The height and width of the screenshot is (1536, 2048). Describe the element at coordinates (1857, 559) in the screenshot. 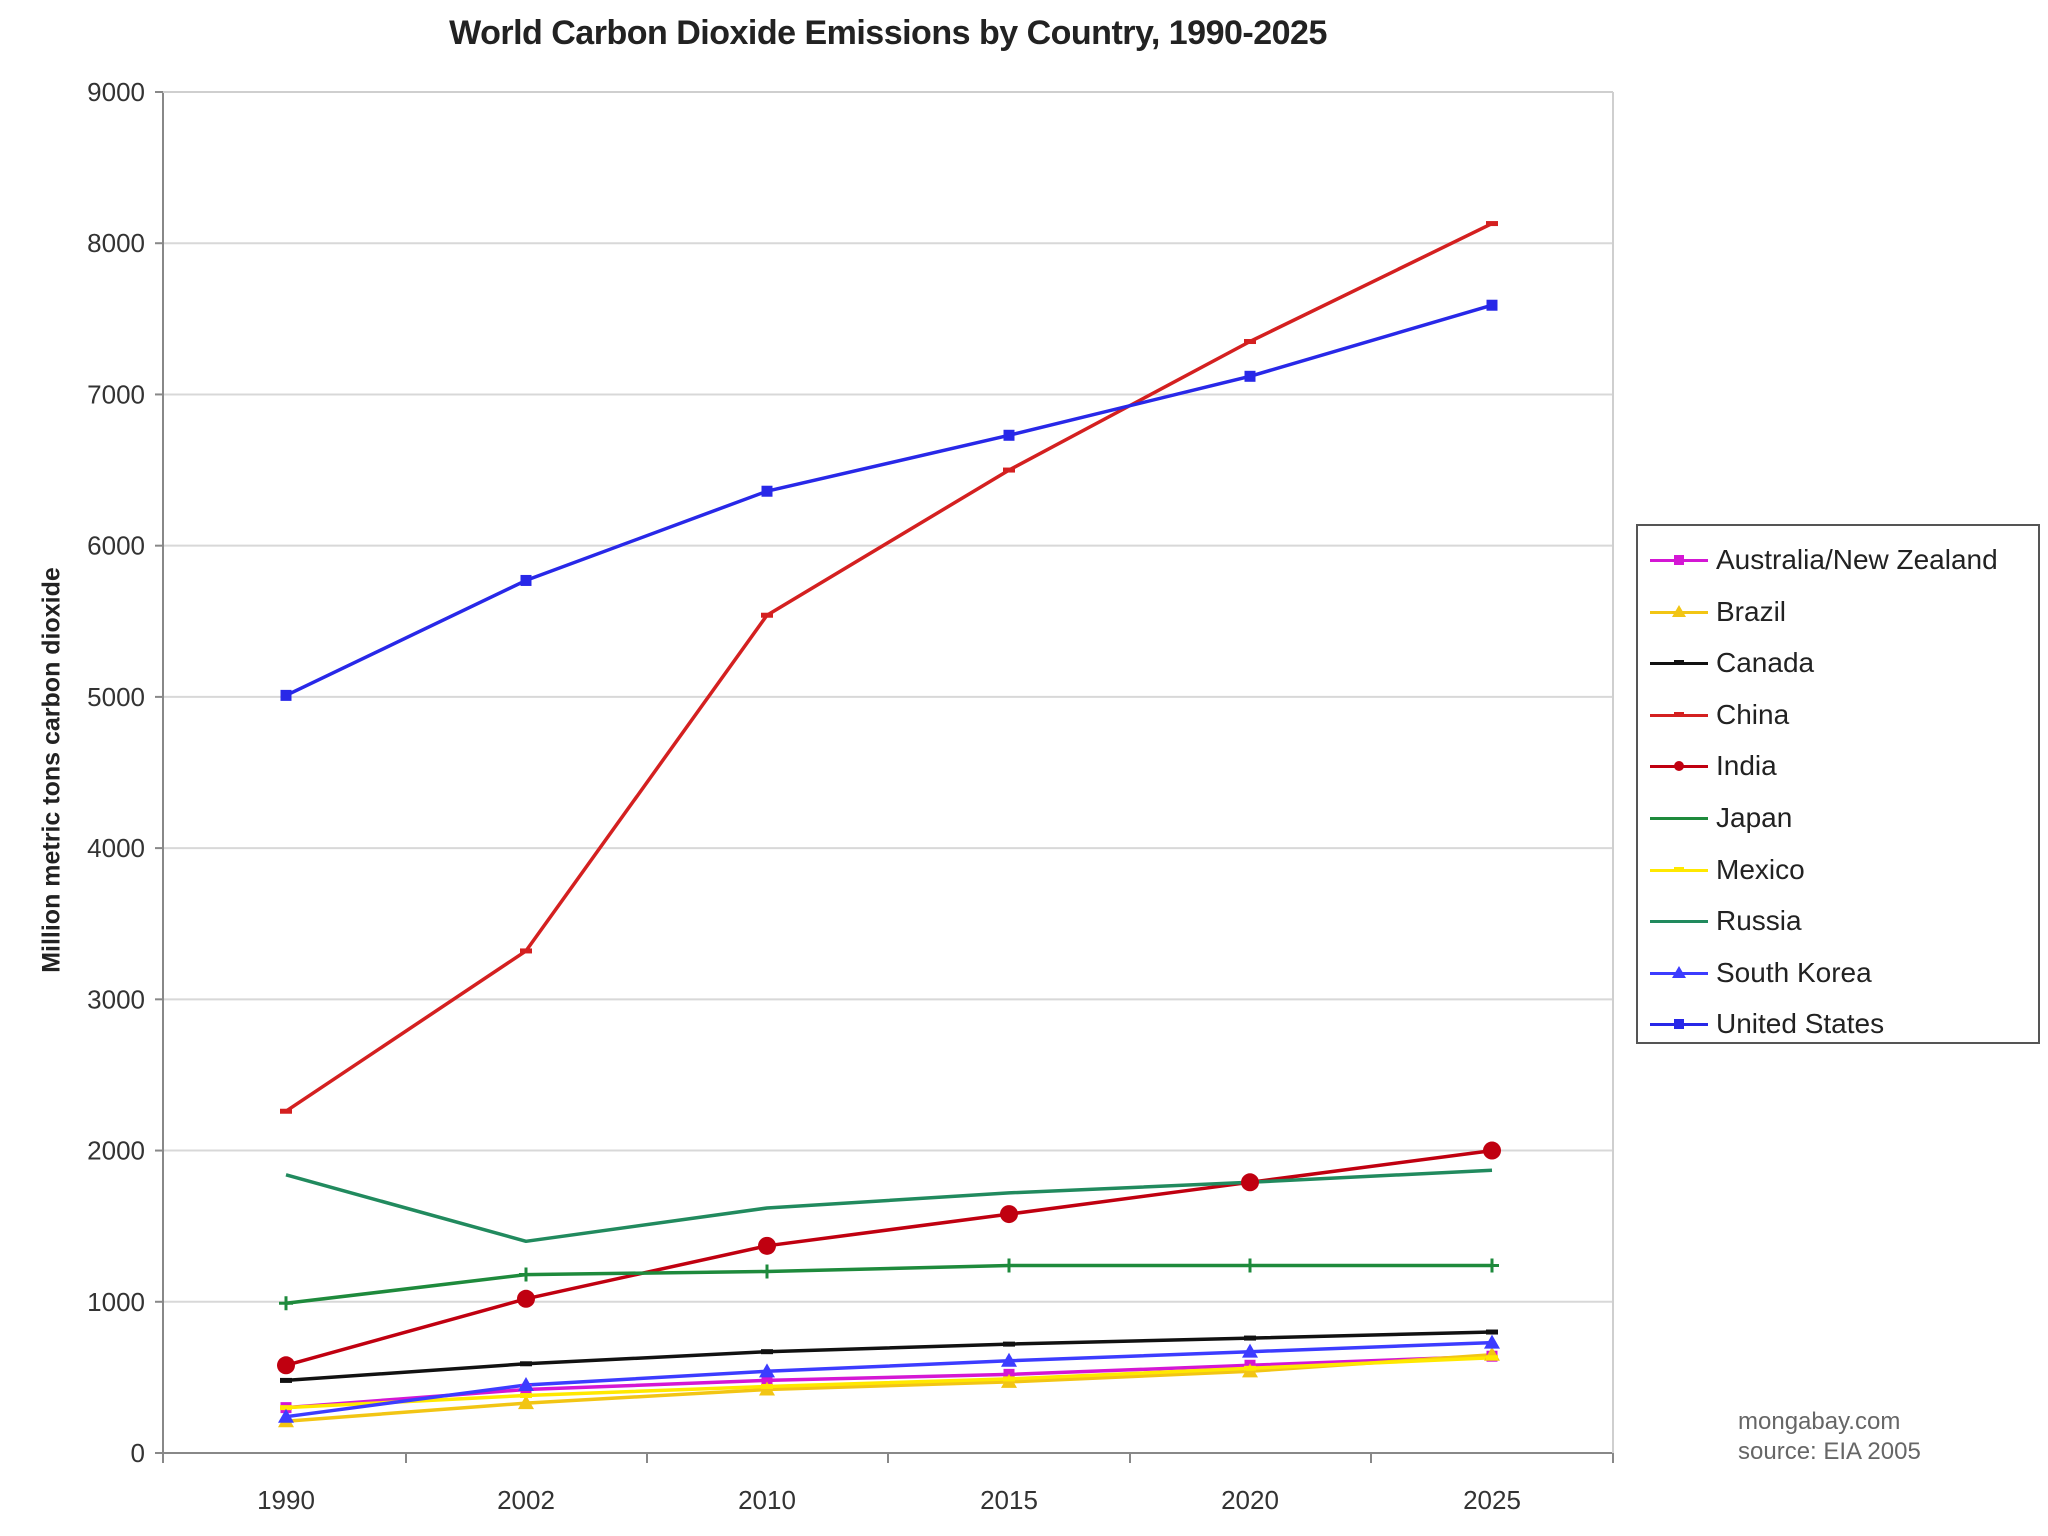

I see `legend-label: Australia/New Zealand` at that location.